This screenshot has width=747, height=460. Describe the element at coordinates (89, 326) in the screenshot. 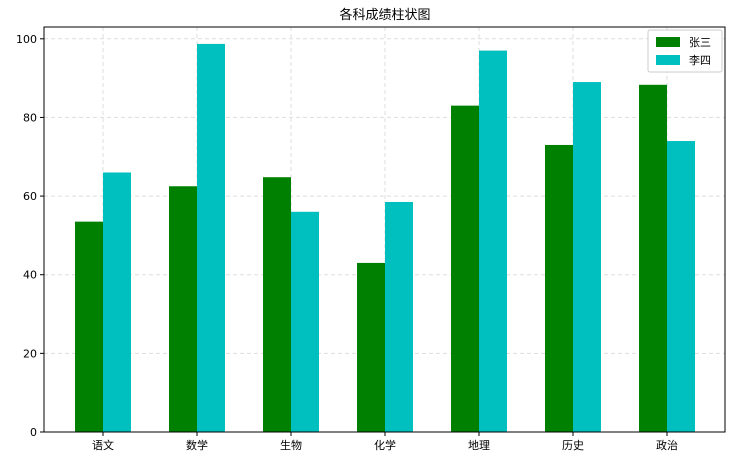

I see `bar-1-语文` at that location.